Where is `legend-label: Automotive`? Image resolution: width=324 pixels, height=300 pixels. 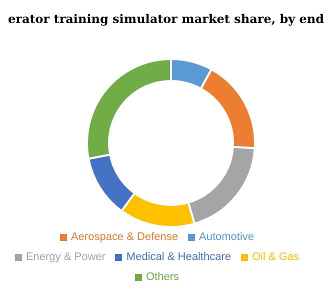
legend-label: Automotive is located at coordinates (226, 237).